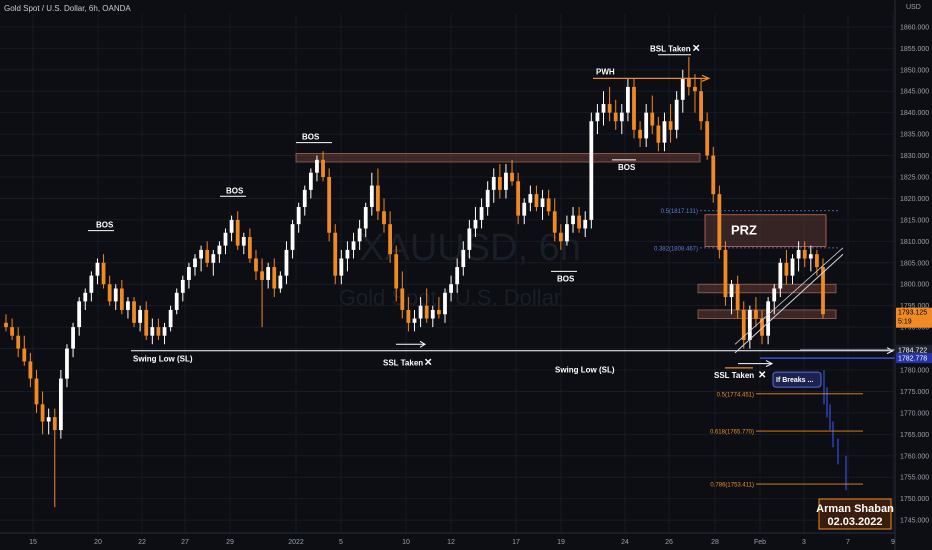 The image size is (932, 550). Describe the element at coordinates (676, 249) in the screenshot. I see `fib-label: 0.382(1808.467)` at that location.